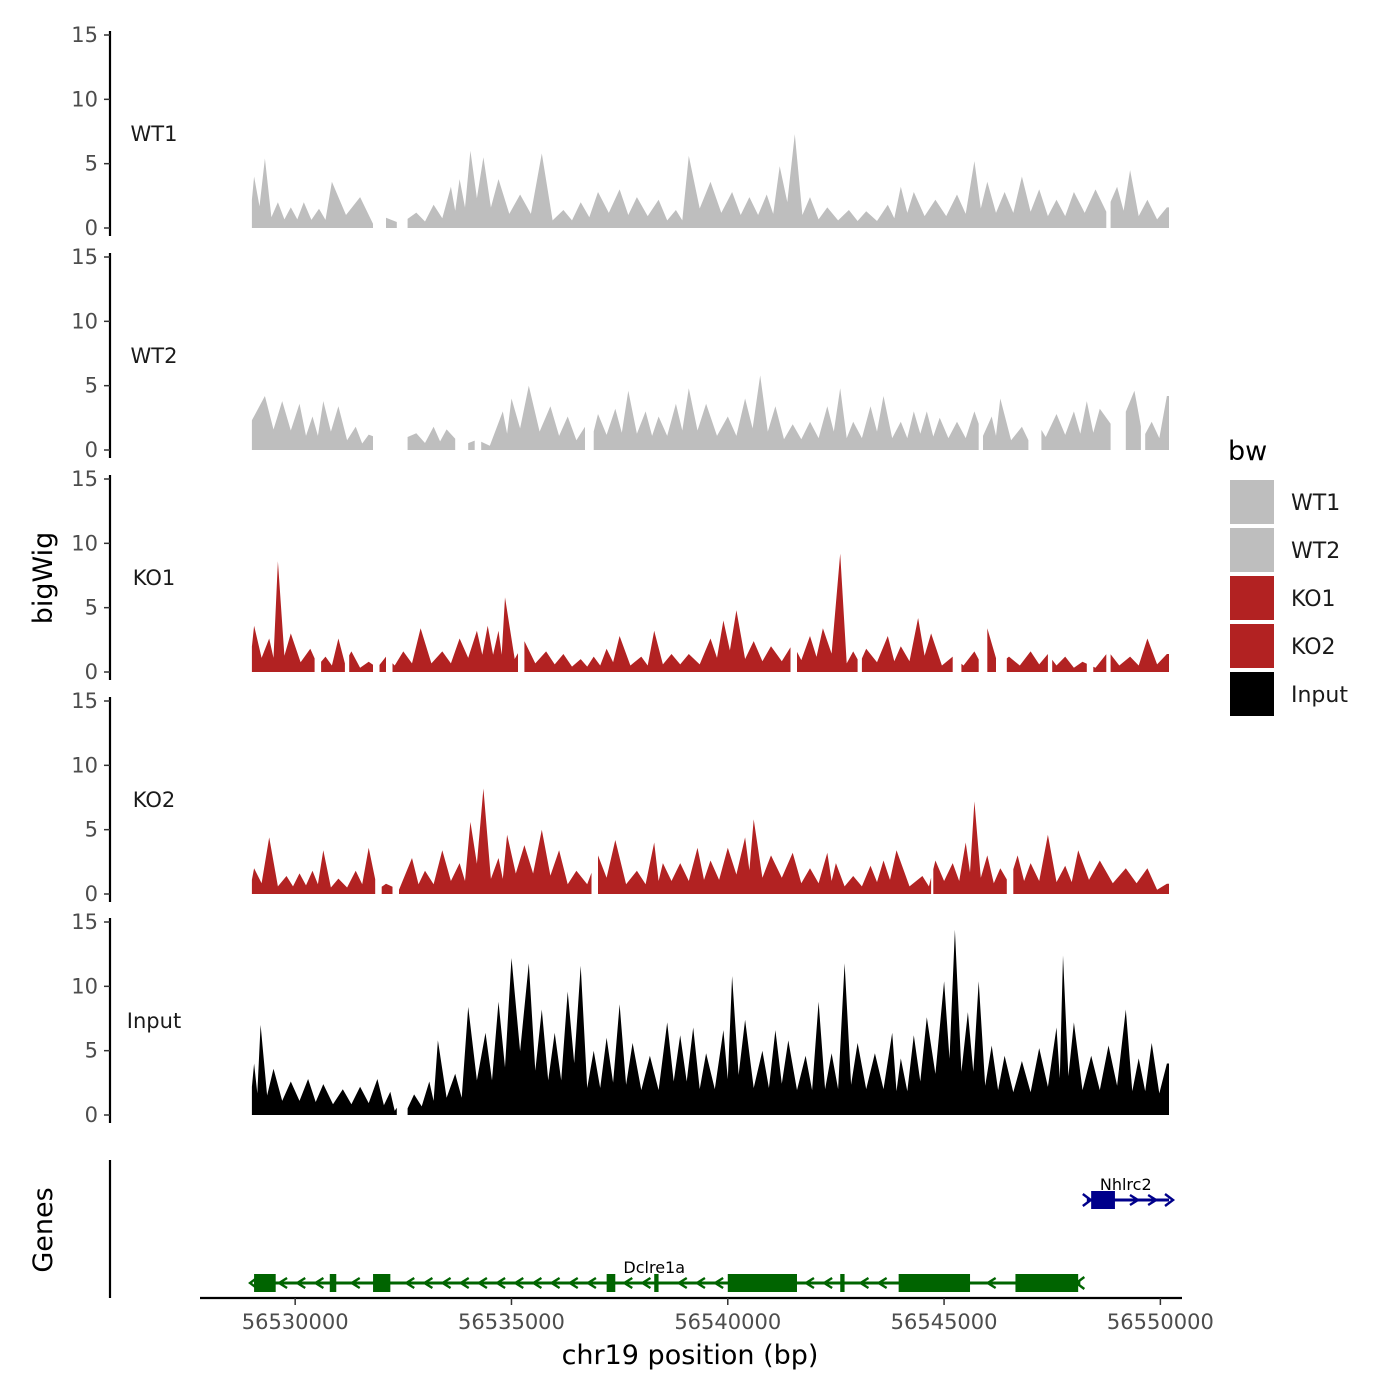  I want to click on legend-label: Input, so click(1319, 695).